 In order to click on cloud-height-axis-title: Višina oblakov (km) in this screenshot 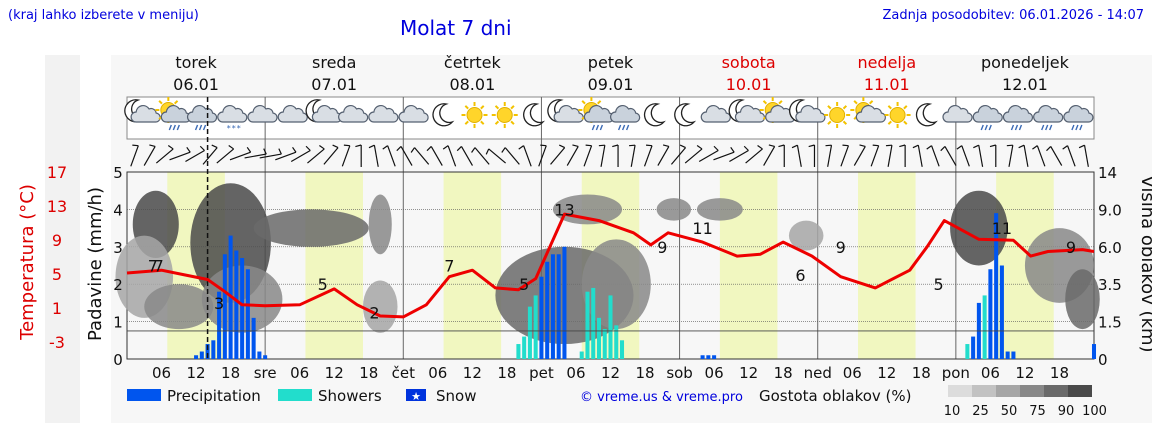, I will do `click(1144, 263)`.